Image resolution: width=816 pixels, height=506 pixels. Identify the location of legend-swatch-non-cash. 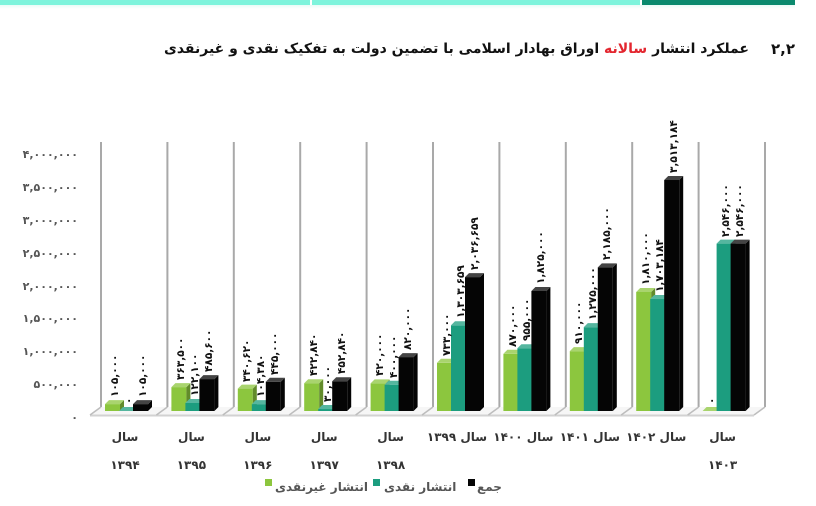
(268, 482).